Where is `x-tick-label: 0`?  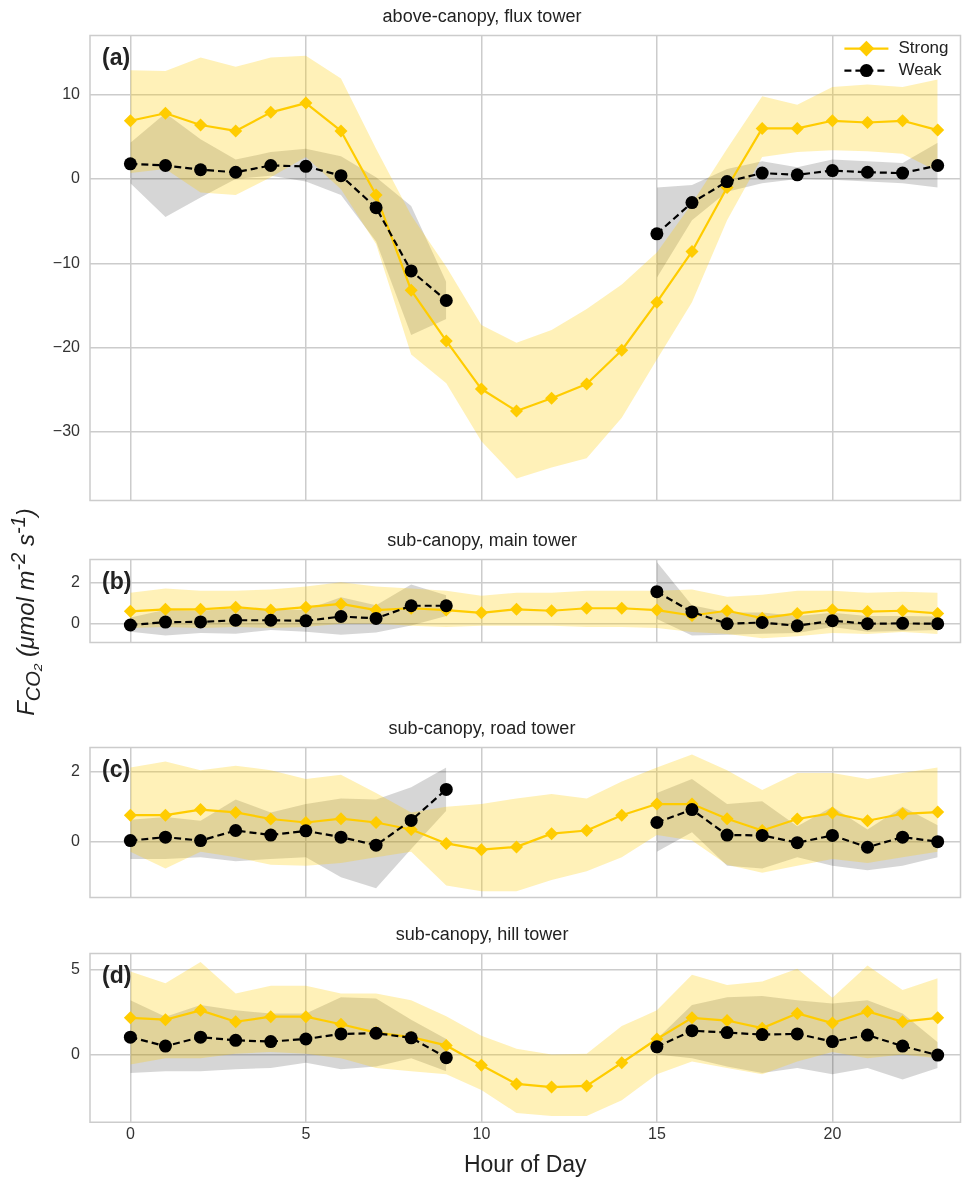
x-tick-label: 0 is located at coordinates (130, 1134).